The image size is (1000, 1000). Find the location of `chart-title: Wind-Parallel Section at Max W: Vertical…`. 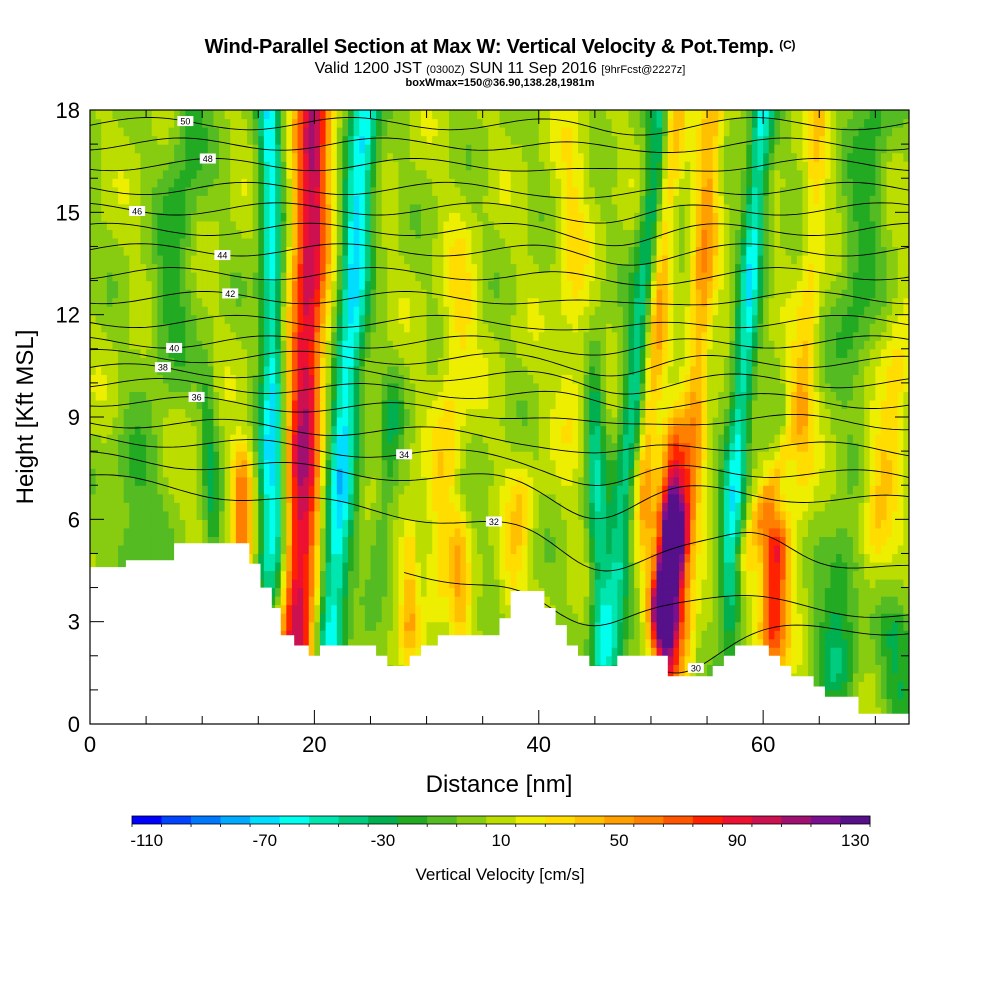

chart-title: Wind-Parallel Section at Max W: Vertical… is located at coordinates (500, 47).